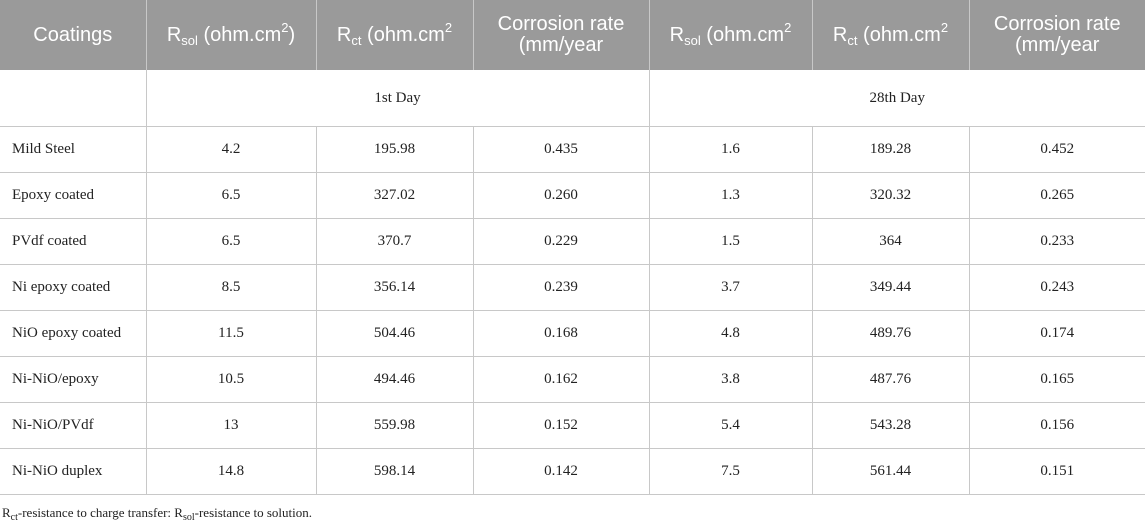  What do you see at coordinates (231, 149) in the screenshot?
I see `value-cell: 4.2` at bounding box center [231, 149].